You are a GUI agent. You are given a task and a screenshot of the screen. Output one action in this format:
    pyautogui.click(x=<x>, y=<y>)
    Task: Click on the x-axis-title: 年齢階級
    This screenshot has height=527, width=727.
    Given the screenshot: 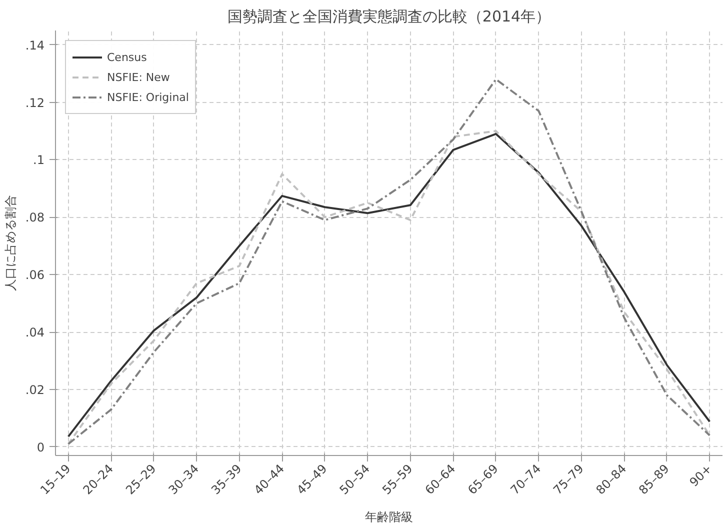 What is the action you would take?
    pyautogui.click(x=389, y=517)
    